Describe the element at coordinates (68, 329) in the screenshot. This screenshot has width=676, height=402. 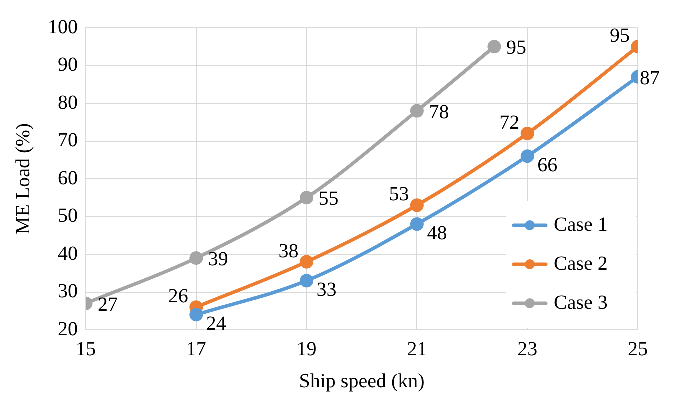
I see `y-tick-label: 20` at that location.